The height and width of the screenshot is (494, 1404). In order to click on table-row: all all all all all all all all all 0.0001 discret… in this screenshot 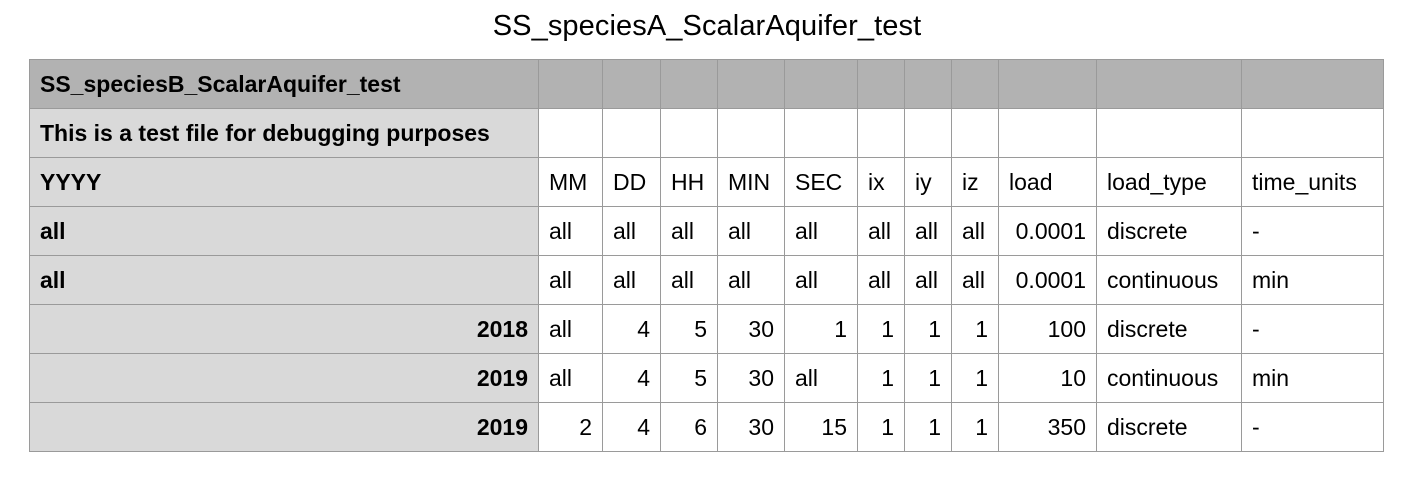, I will do `click(706, 231)`.